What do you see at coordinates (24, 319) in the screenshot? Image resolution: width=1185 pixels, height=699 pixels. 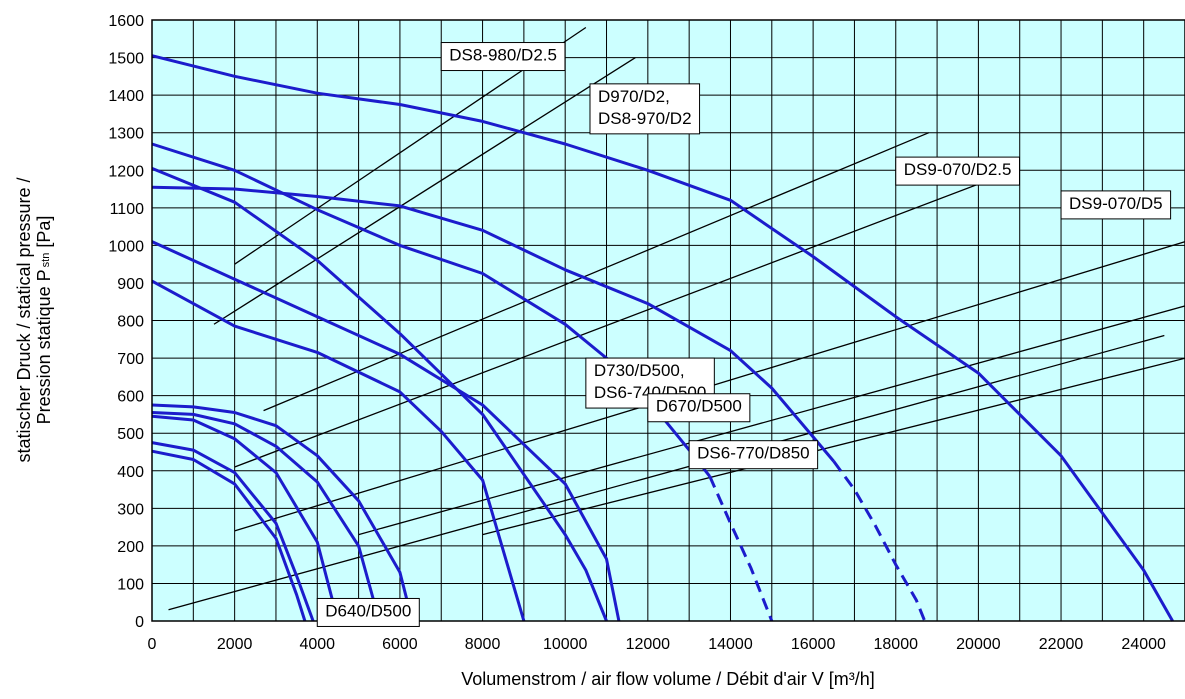 I see `y-axis-label-line1: statischer Druck / statical pressure /` at bounding box center [24, 319].